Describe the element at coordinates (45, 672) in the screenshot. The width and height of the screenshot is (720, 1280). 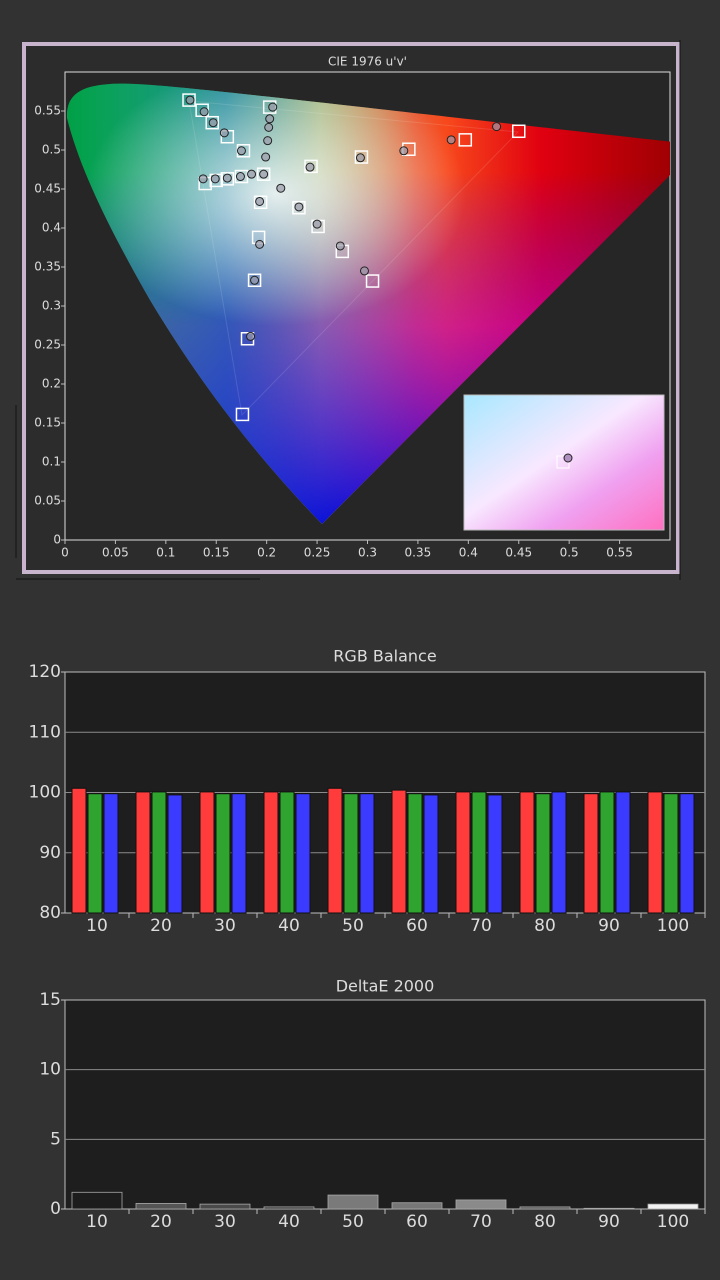
I see `y-tick-label: 120` at that location.